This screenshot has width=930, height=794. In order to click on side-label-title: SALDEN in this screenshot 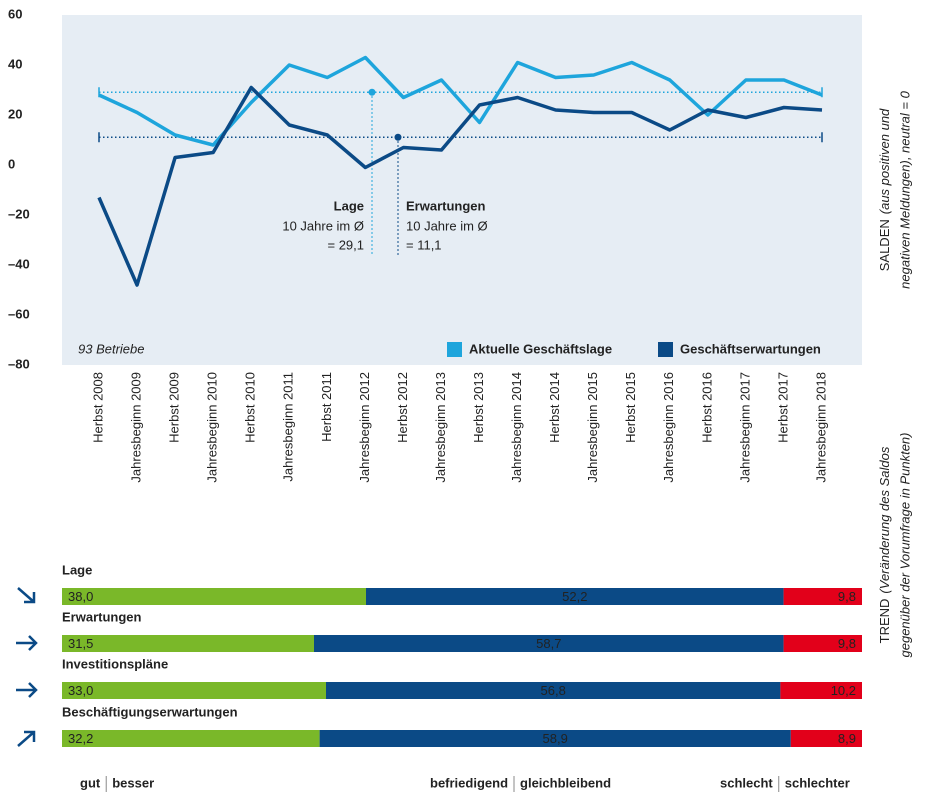, I will do `click(884, 245)`.